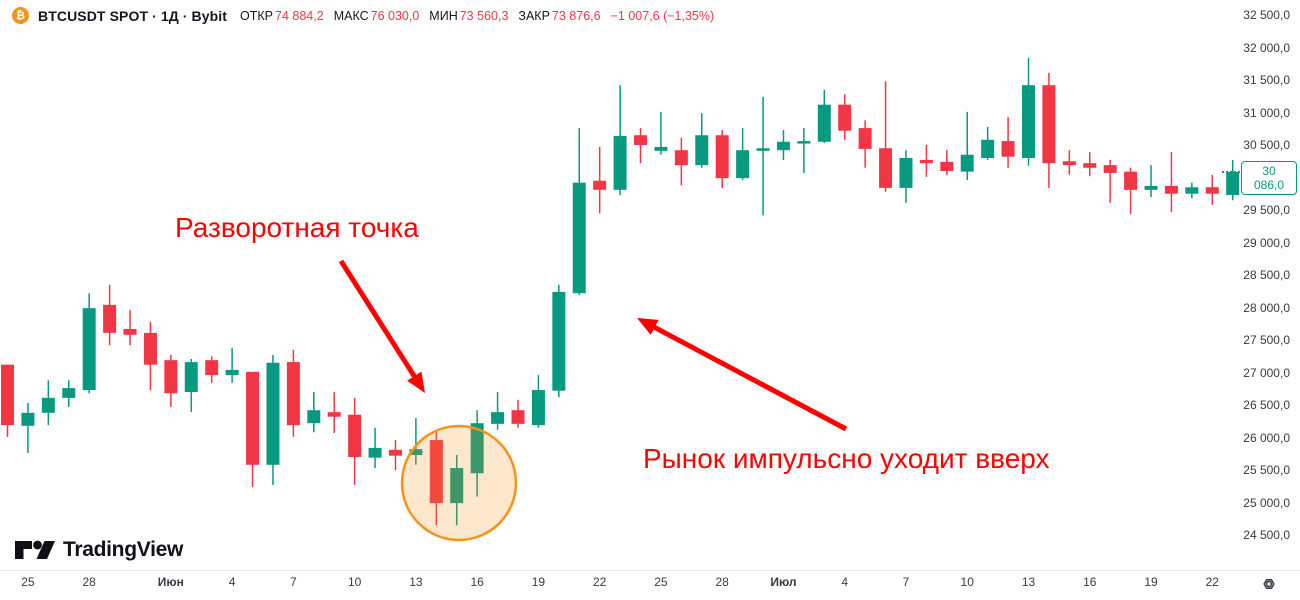  Describe the element at coordinates (538, 582) in the screenshot. I see `time-tick: 19` at that location.